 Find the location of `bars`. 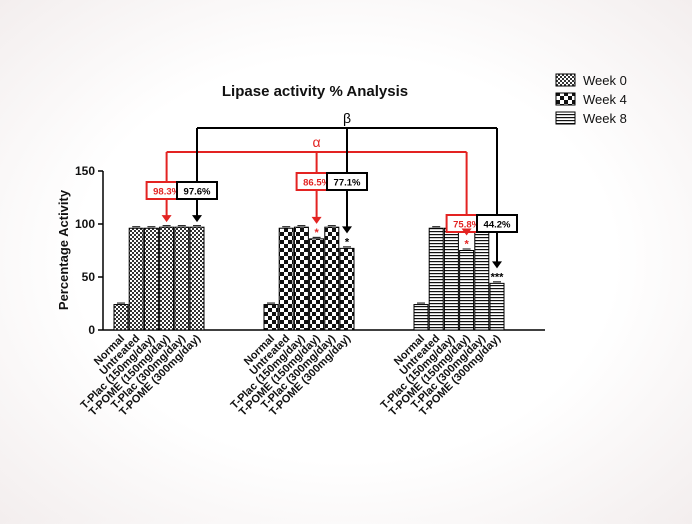

bars is located at coordinates (309, 278).